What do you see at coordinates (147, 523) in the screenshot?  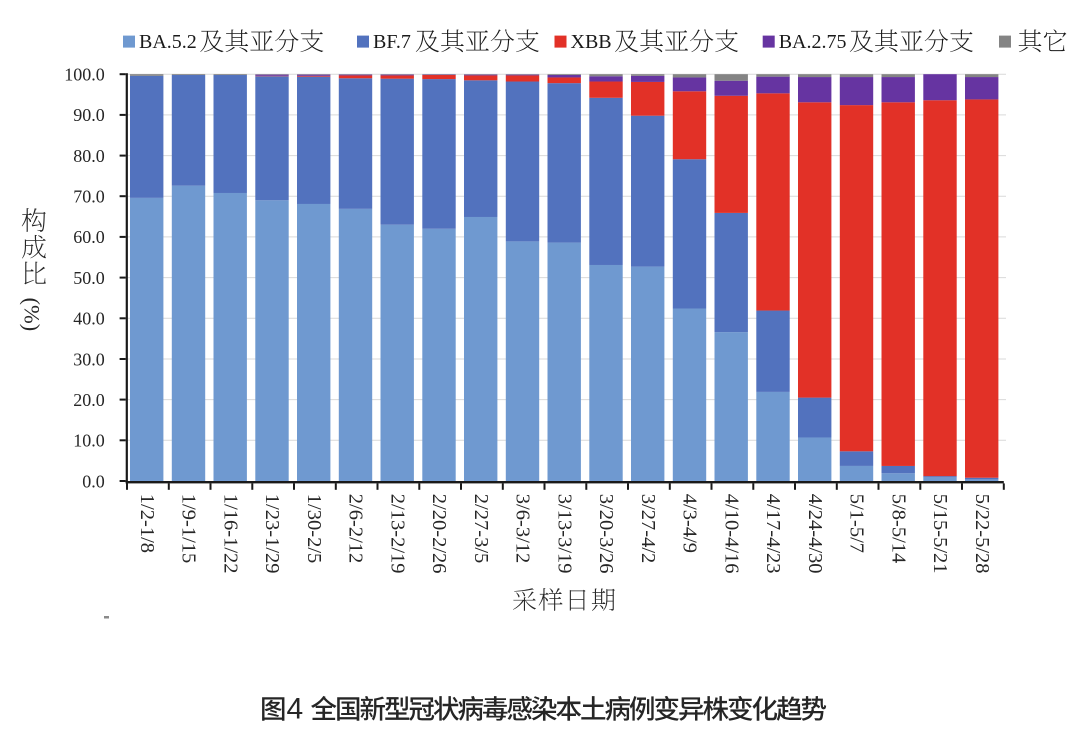 I see `svg-text: 1/2-1/8` at bounding box center [147, 523].